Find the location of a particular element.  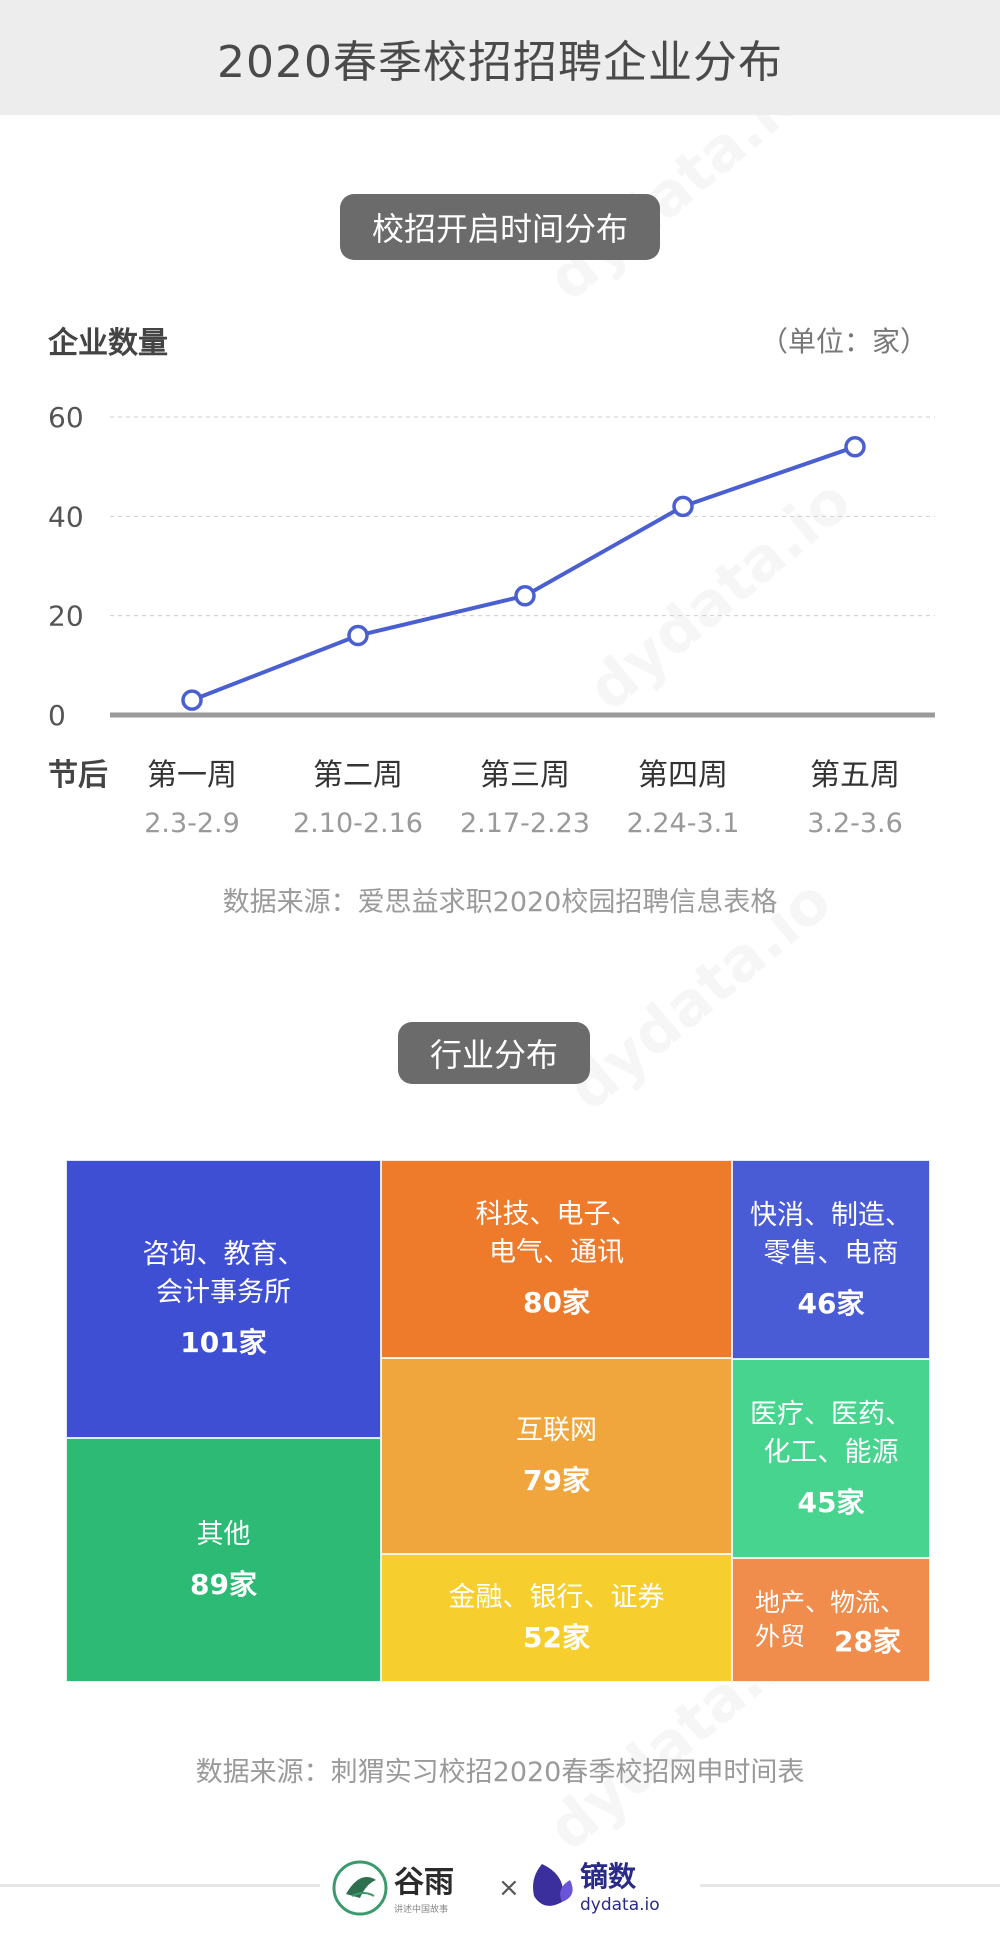

brand1-name: 谷雨 is located at coordinates (424, 1882).